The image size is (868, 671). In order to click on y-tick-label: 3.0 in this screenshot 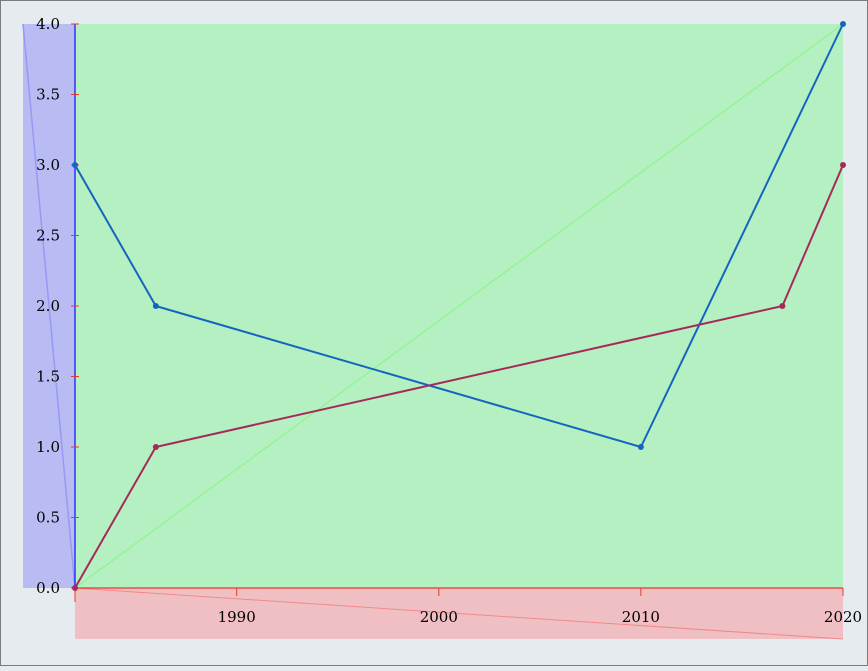, I will do `click(48, 165)`.